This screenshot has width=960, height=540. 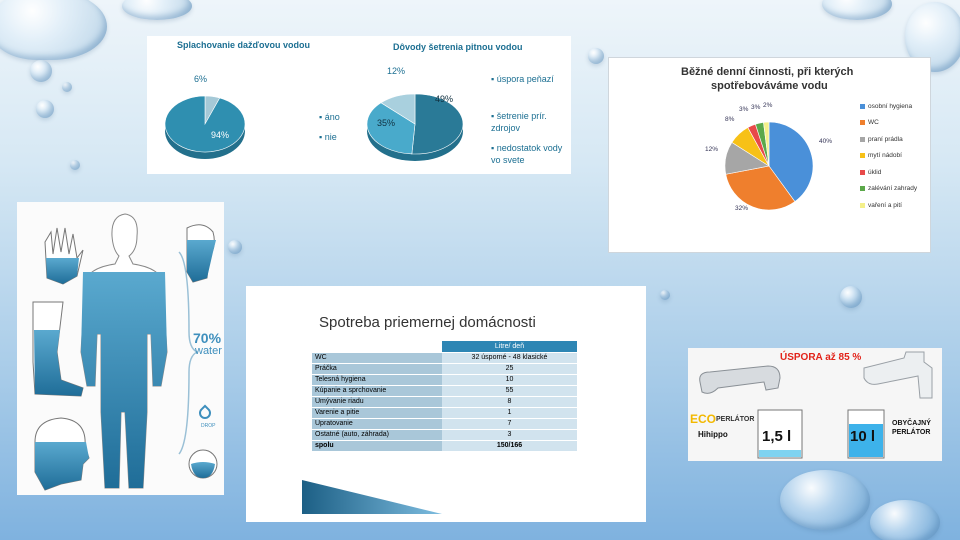 What do you see at coordinates (314, 127) in the screenshot?
I see `pie-charts-canvas` at bounding box center [314, 127].